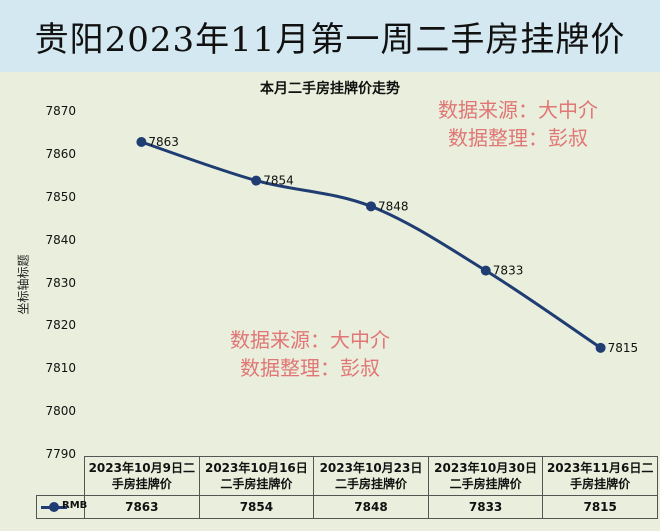  Describe the element at coordinates (310, 368) in the screenshot. I see `watermark-middle-line2: 数据整理：彭叔` at that location.